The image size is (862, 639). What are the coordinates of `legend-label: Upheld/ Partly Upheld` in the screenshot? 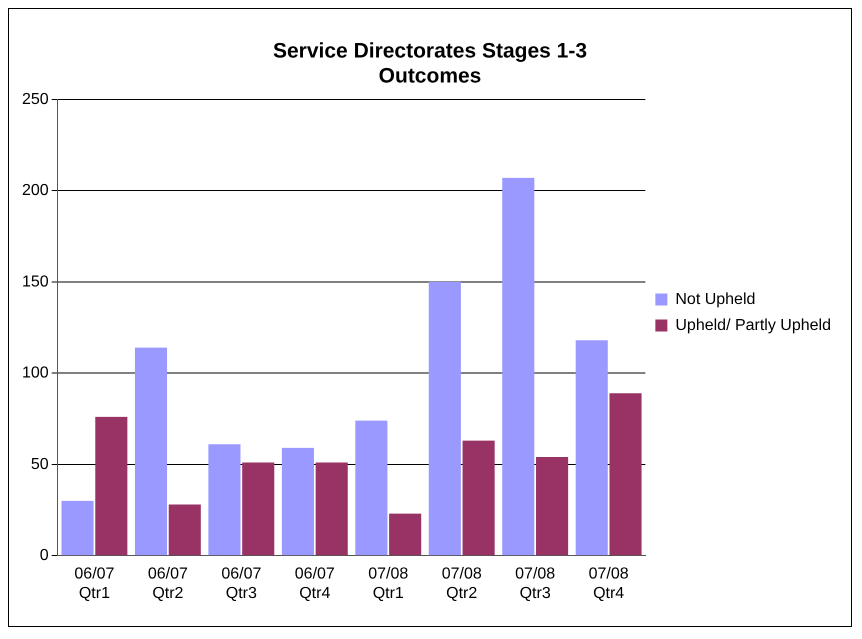 It's located at (753, 325).